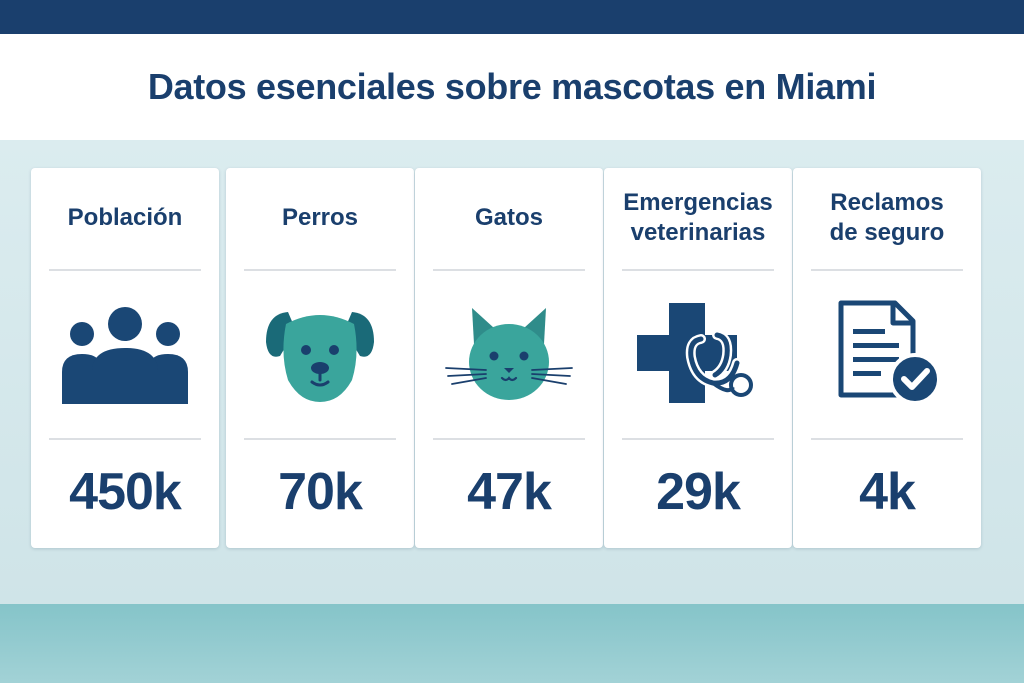 The image size is (1024, 683). I want to click on card-poblacion: Población 450k, so click(125, 358).